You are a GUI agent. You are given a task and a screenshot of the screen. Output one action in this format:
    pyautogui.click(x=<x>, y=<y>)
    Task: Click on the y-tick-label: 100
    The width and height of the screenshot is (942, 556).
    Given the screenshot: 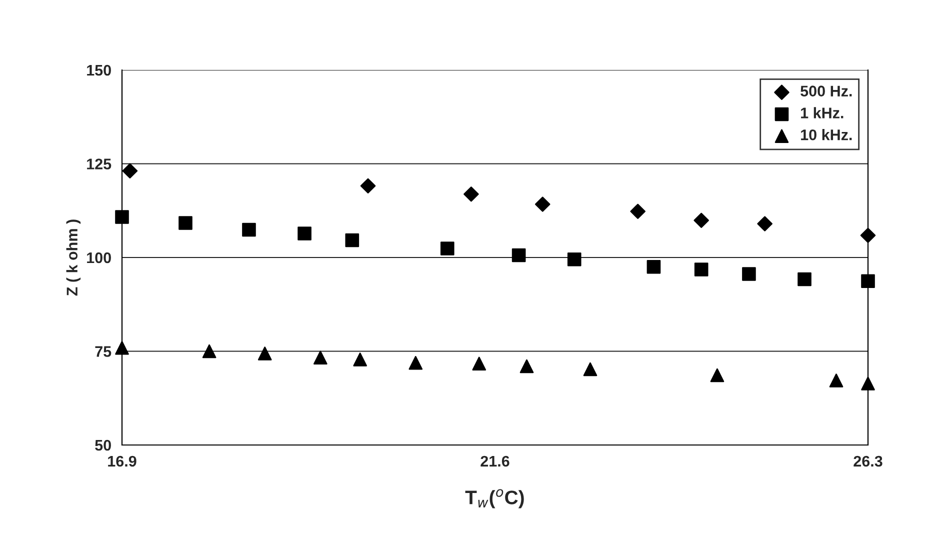 What is the action you would take?
    pyautogui.click(x=99, y=258)
    